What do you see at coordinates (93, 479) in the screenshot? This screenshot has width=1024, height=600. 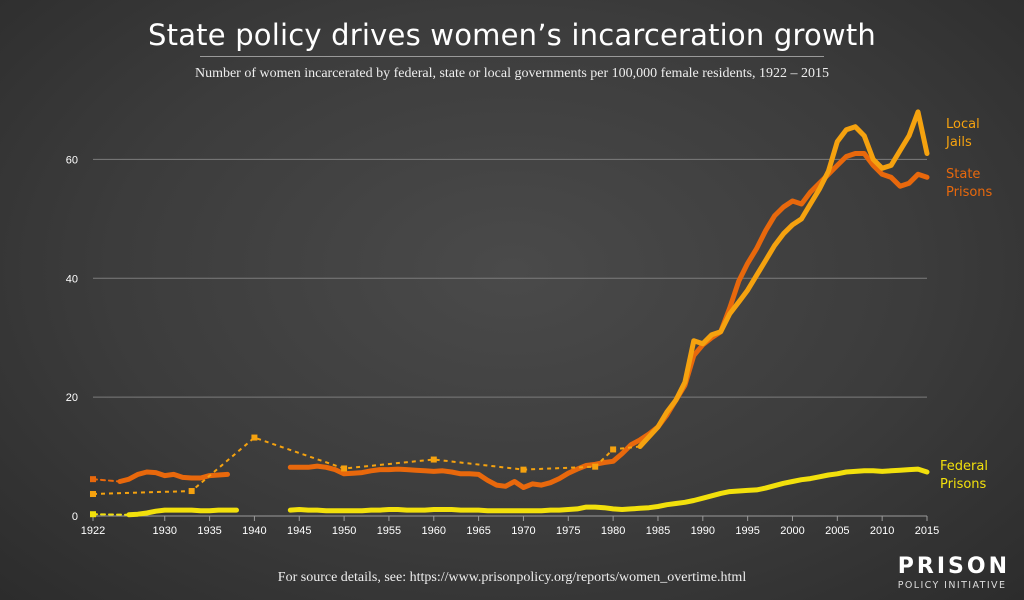 I see `state-prisons-point` at bounding box center [93, 479].